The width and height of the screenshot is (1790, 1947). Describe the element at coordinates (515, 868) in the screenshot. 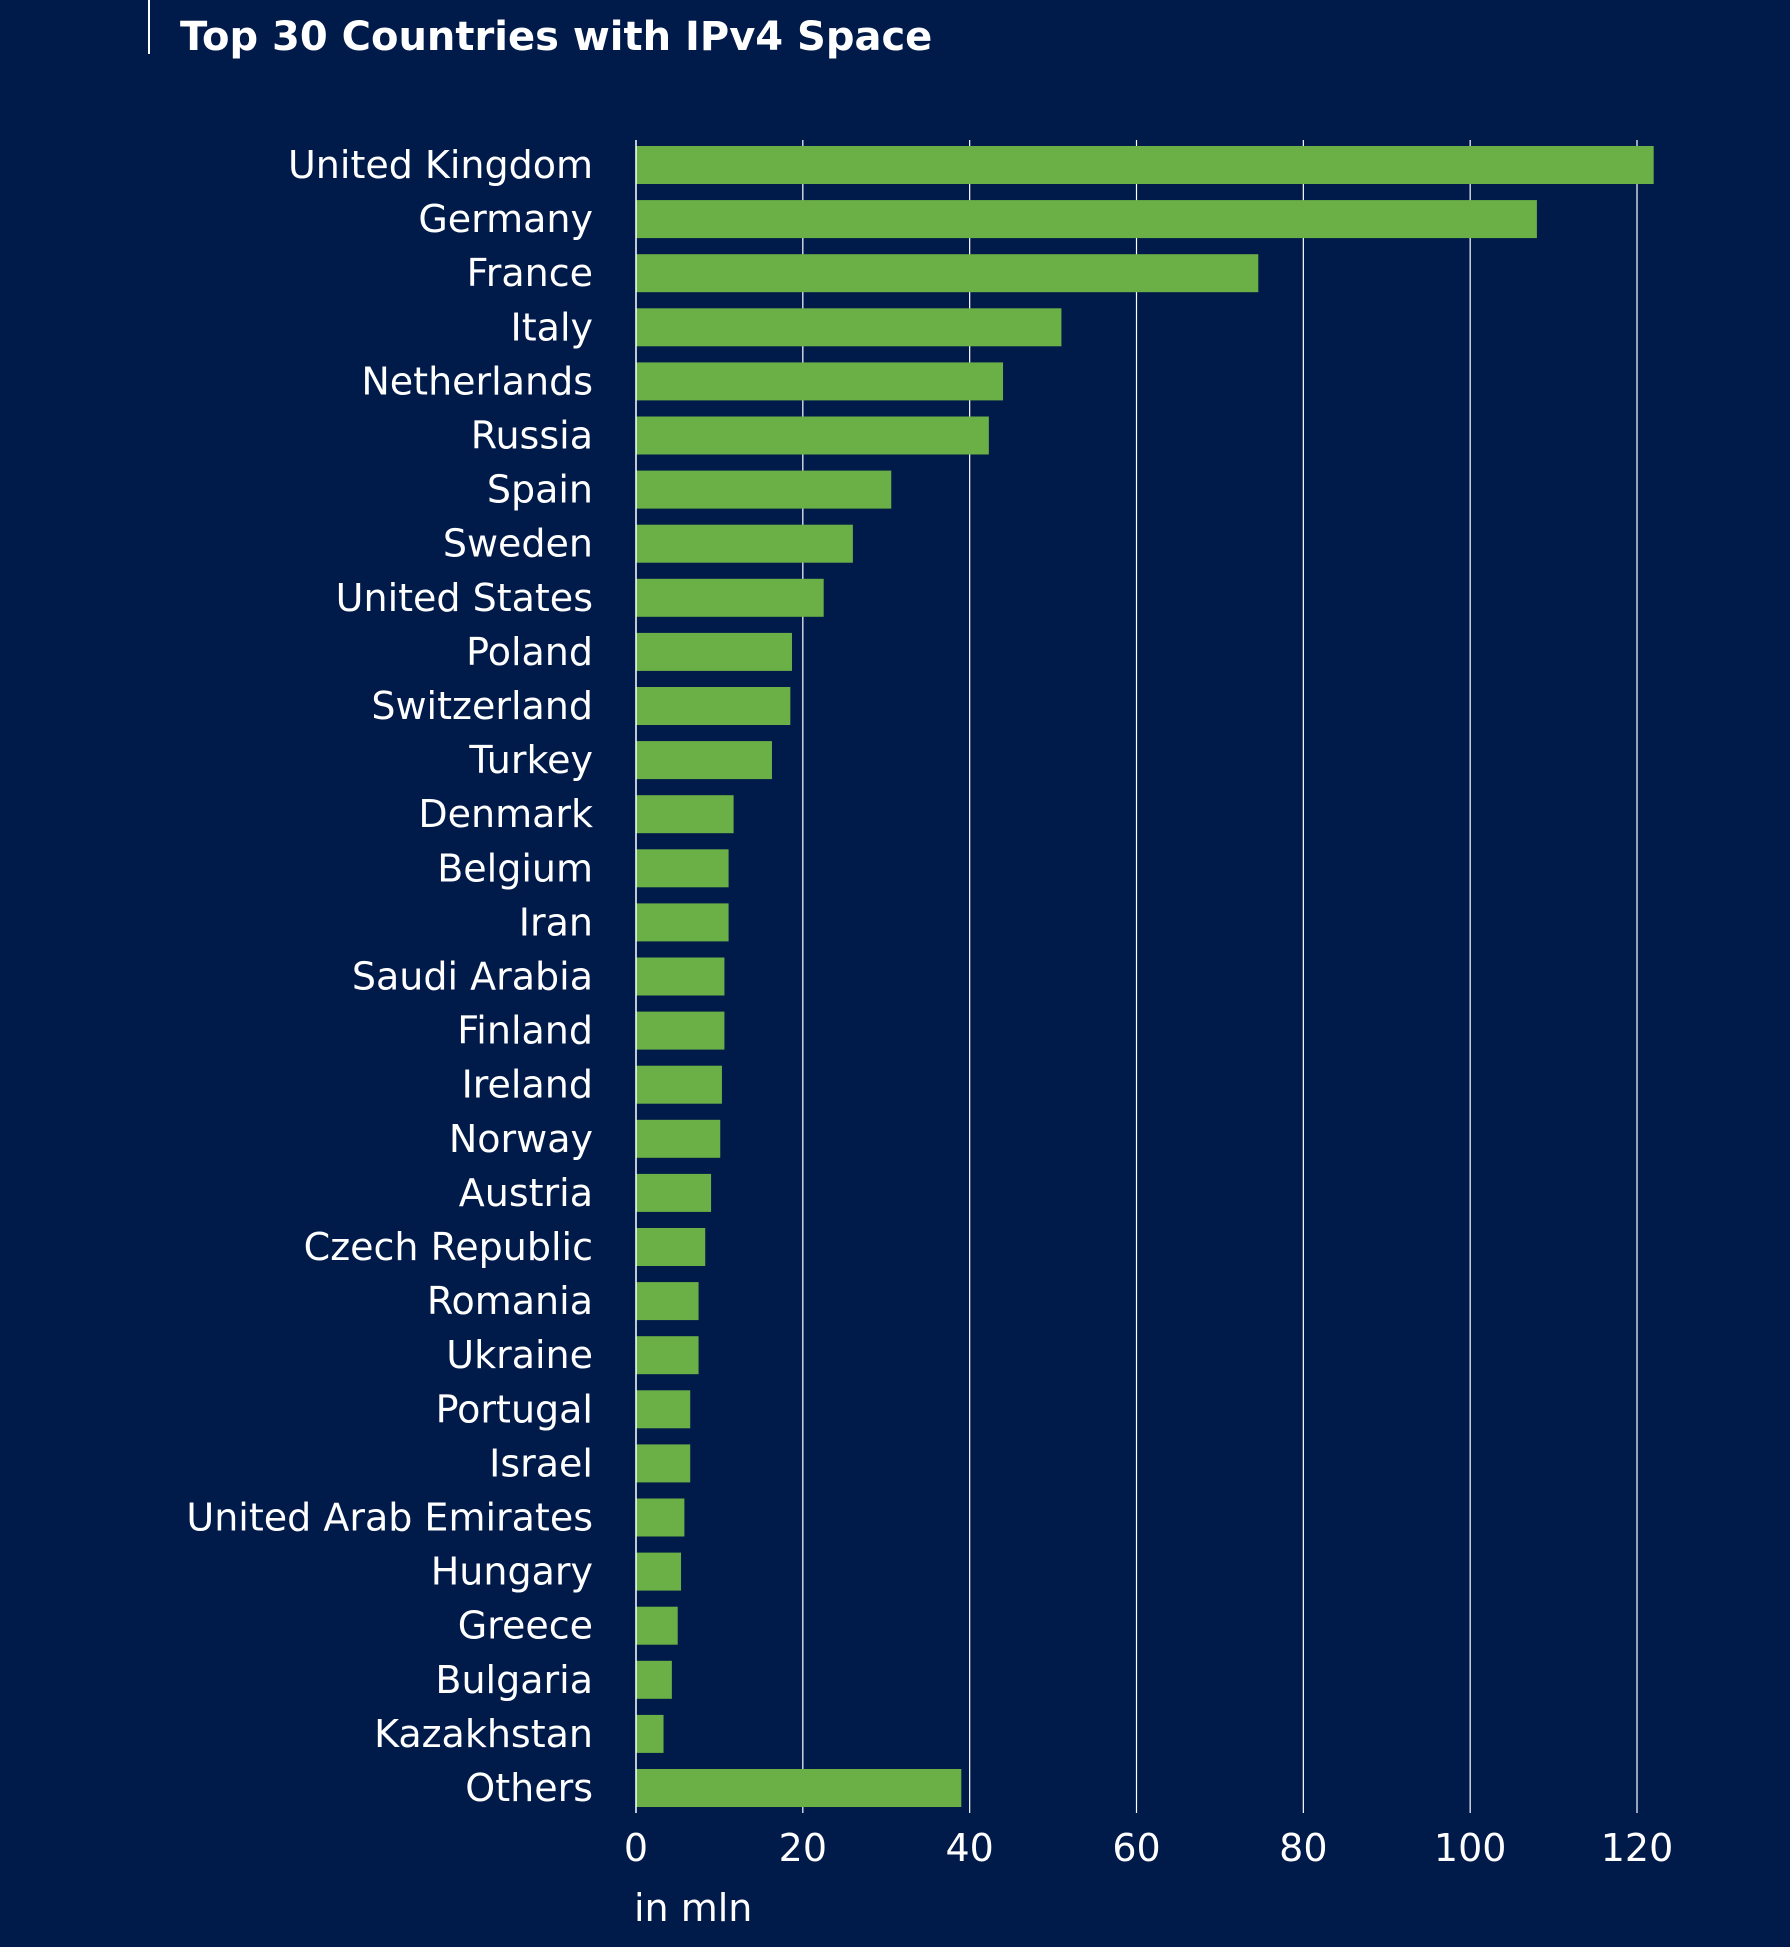

I see `category-label: Belgium` at that location.